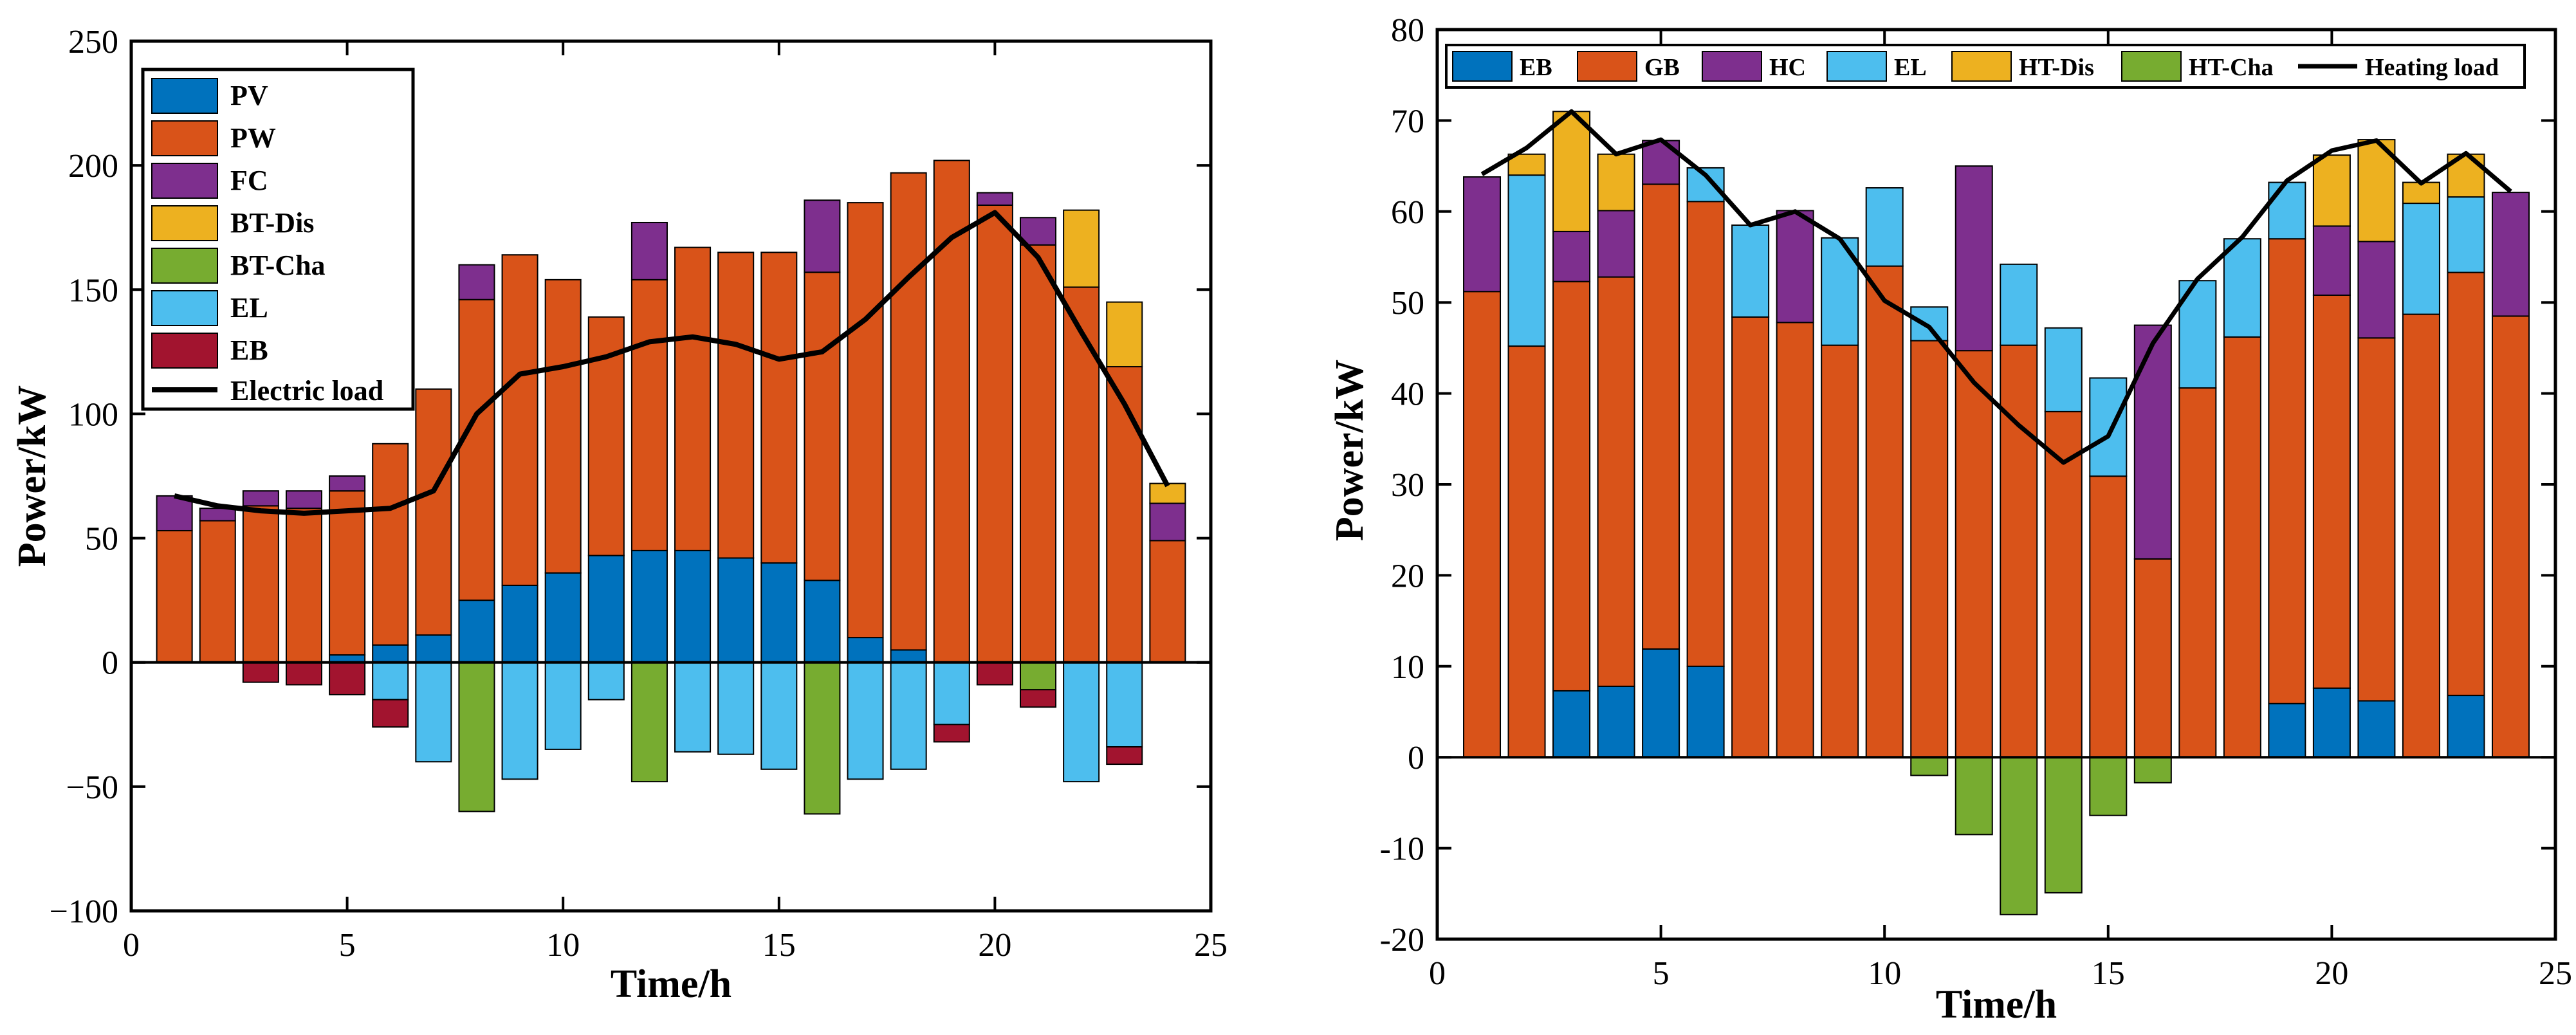 The image size is (2576, 1035). What do you see at coordinates (1038, 231) in the screenshot?
I see `bar-electric-fc-h21` at bounding box center [1038, 231].